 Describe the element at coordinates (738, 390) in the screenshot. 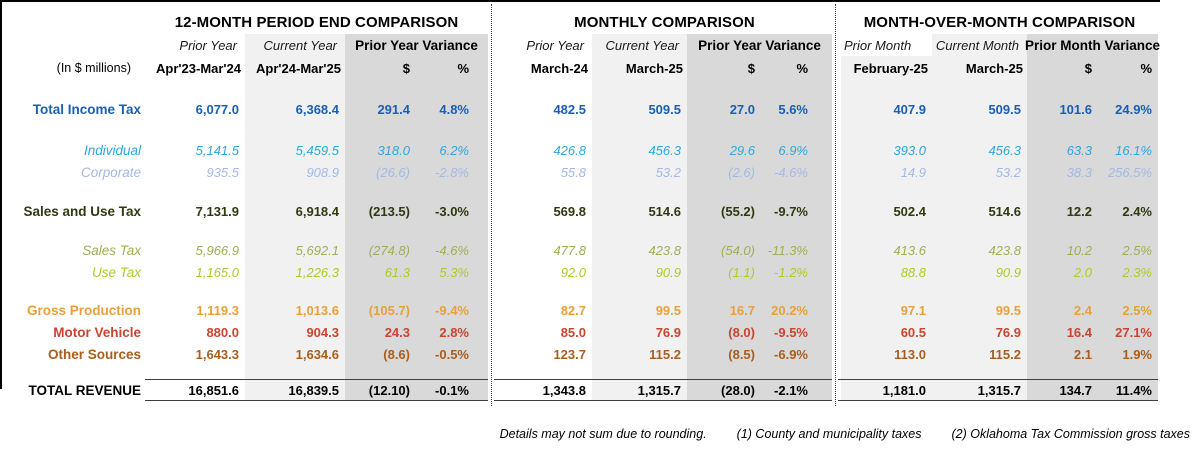

I see `cell-s2-dol: (28.0)` at that location.